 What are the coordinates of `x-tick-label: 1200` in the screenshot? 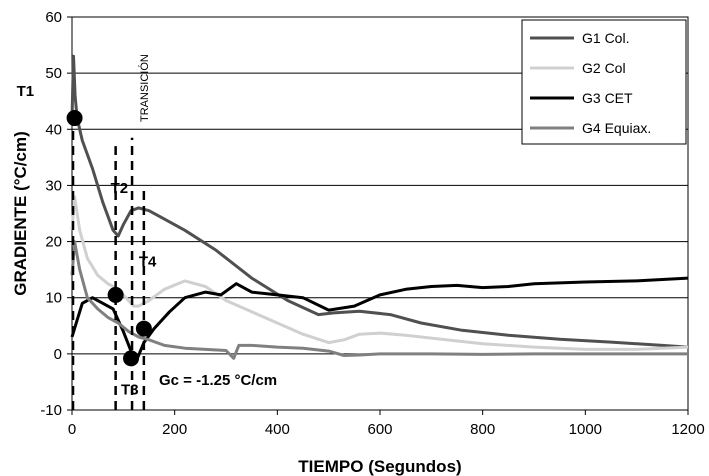 It's located at (687, 429).